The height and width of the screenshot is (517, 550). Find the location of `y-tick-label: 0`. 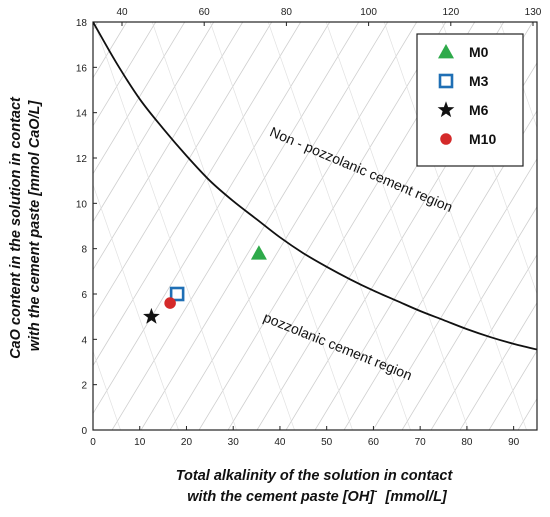

y-tick-label: 0 is located at coordinates (84, 431).